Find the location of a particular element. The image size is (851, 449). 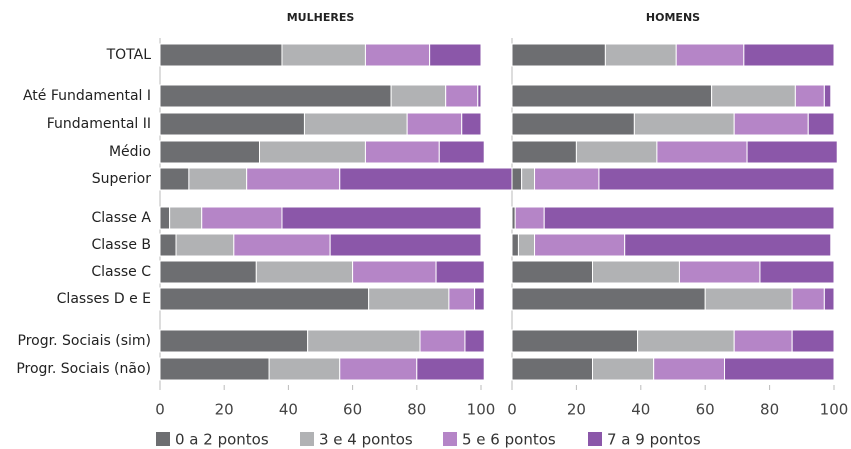

legend-label: 5 e 6 pontos is located at coordinates (509, 440).